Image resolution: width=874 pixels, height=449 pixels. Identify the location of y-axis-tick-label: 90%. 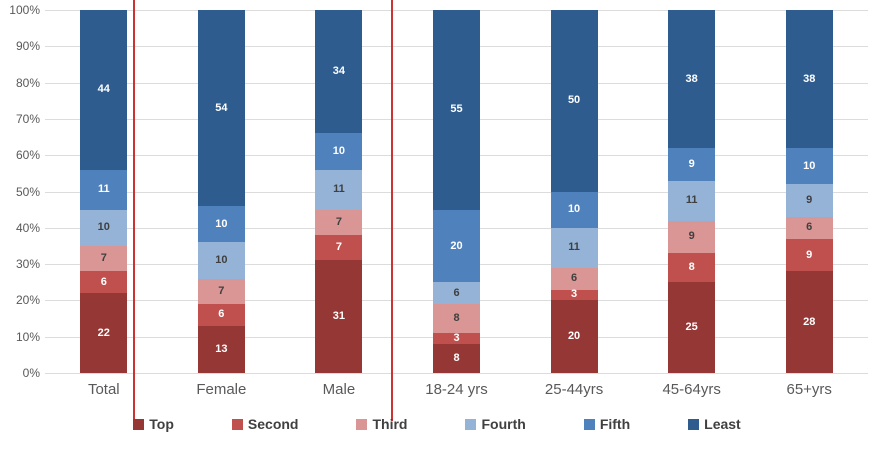
(27, 46).